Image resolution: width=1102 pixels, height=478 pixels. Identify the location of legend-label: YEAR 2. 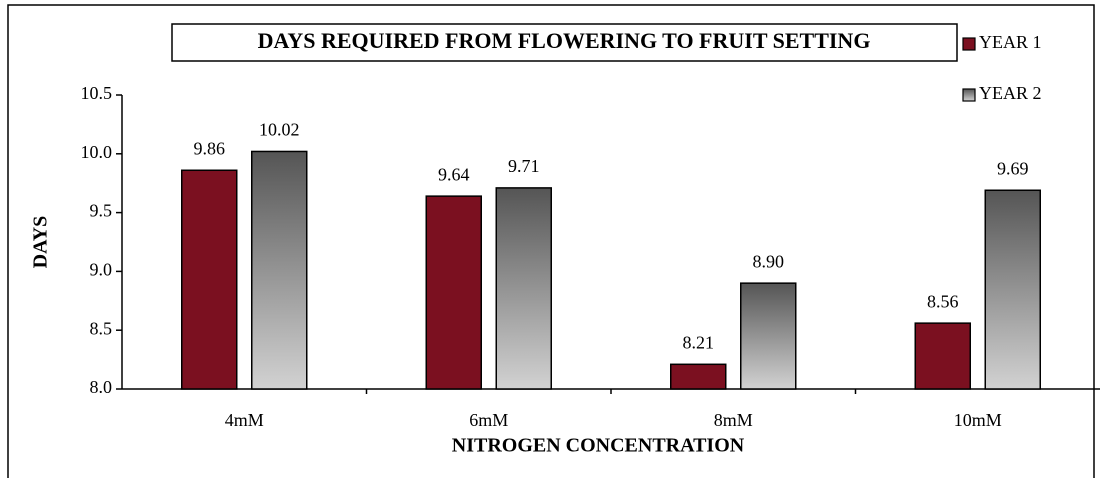
(1010, 93).